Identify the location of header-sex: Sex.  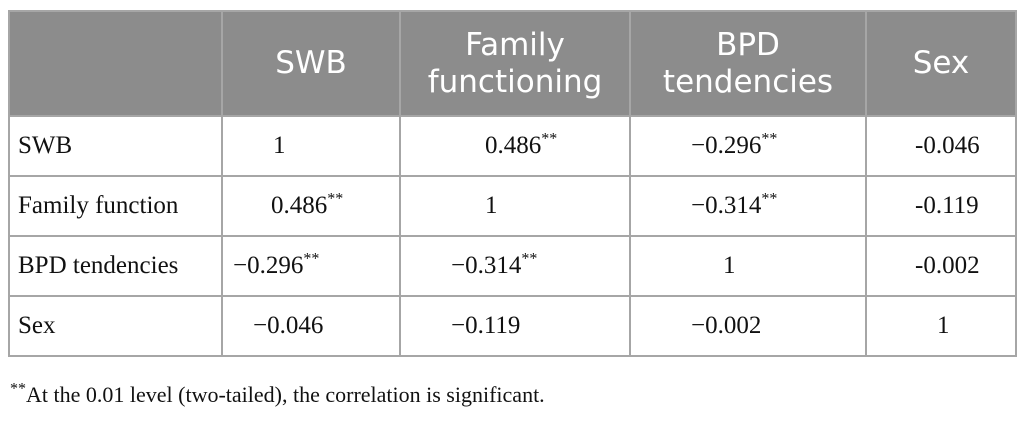
(941, 63).